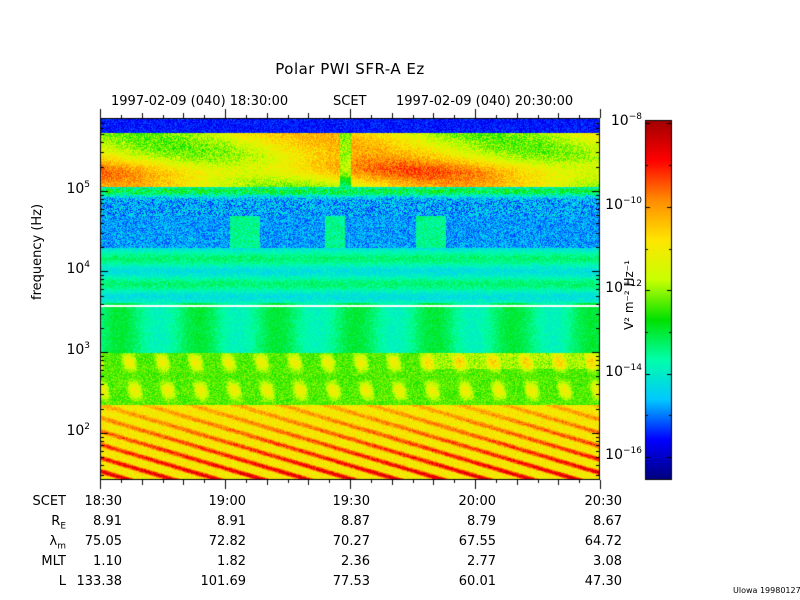  What do you see at coordinates (607, 561) in the screenshot?
I see `ephemeris-value: 3.08` at bounding box center [607, 561].